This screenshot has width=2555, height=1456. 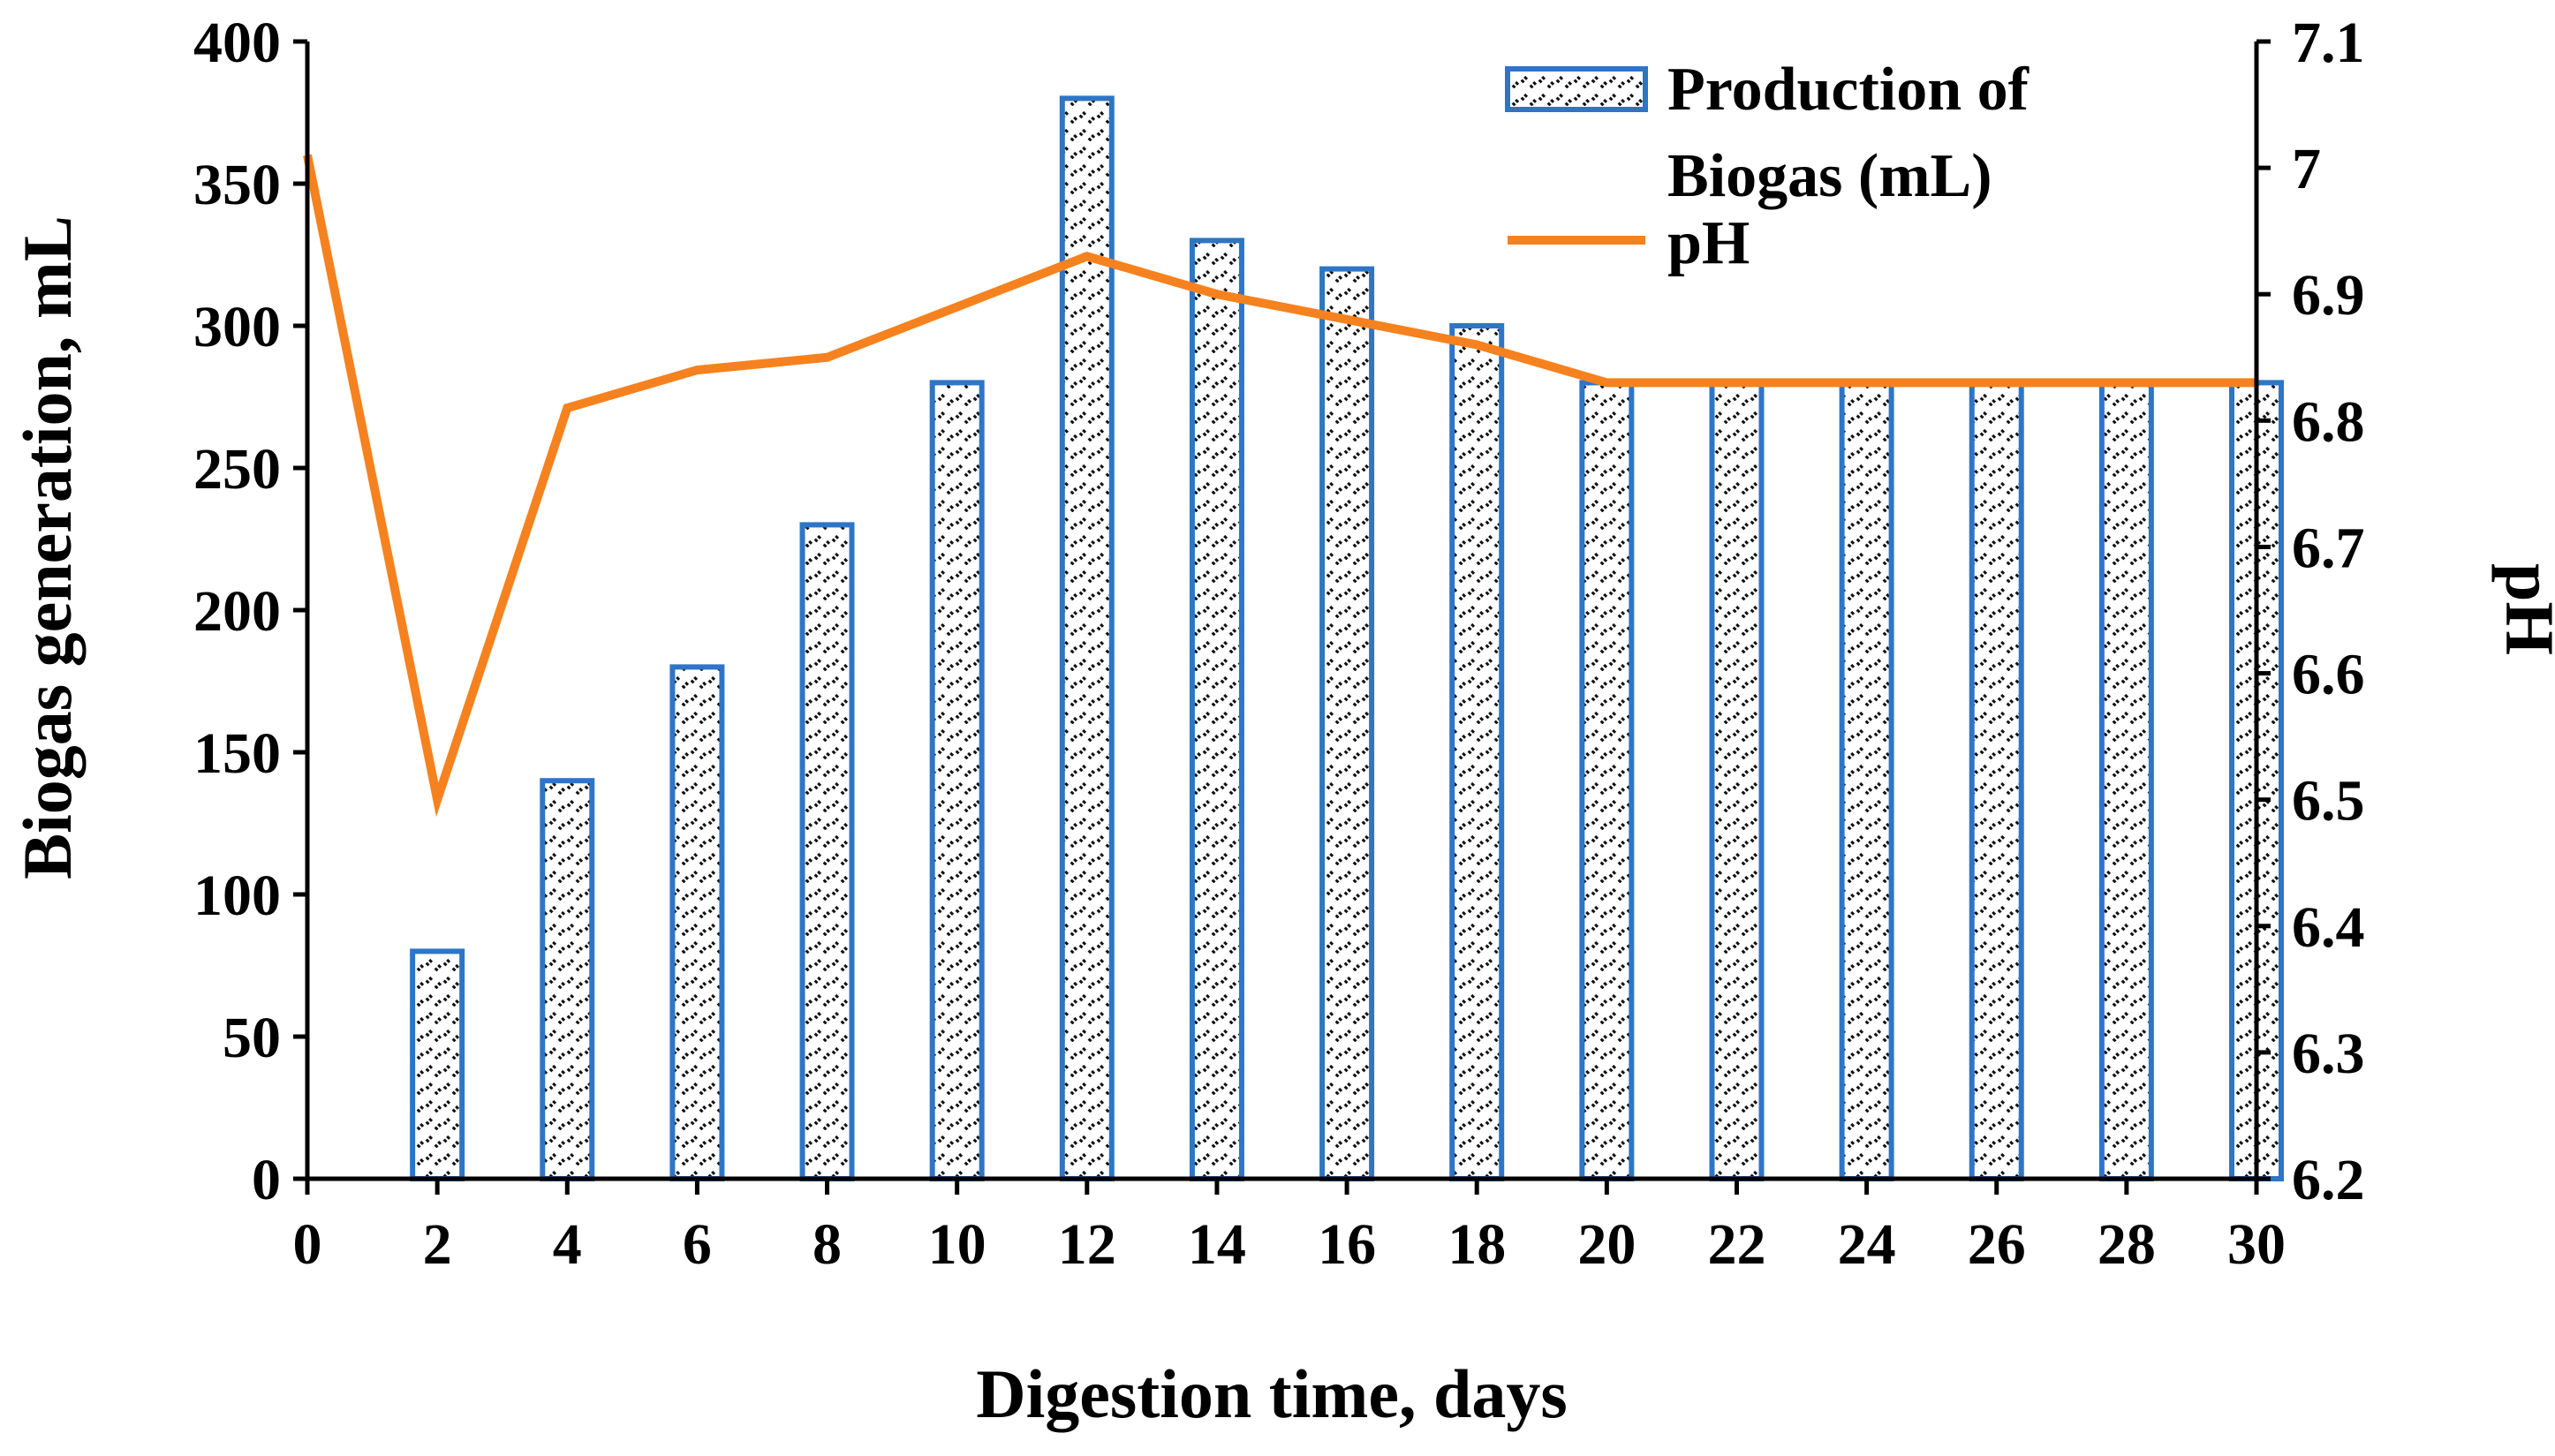 I want to click on left-tick-label: 250, so click(x=237, y=469).